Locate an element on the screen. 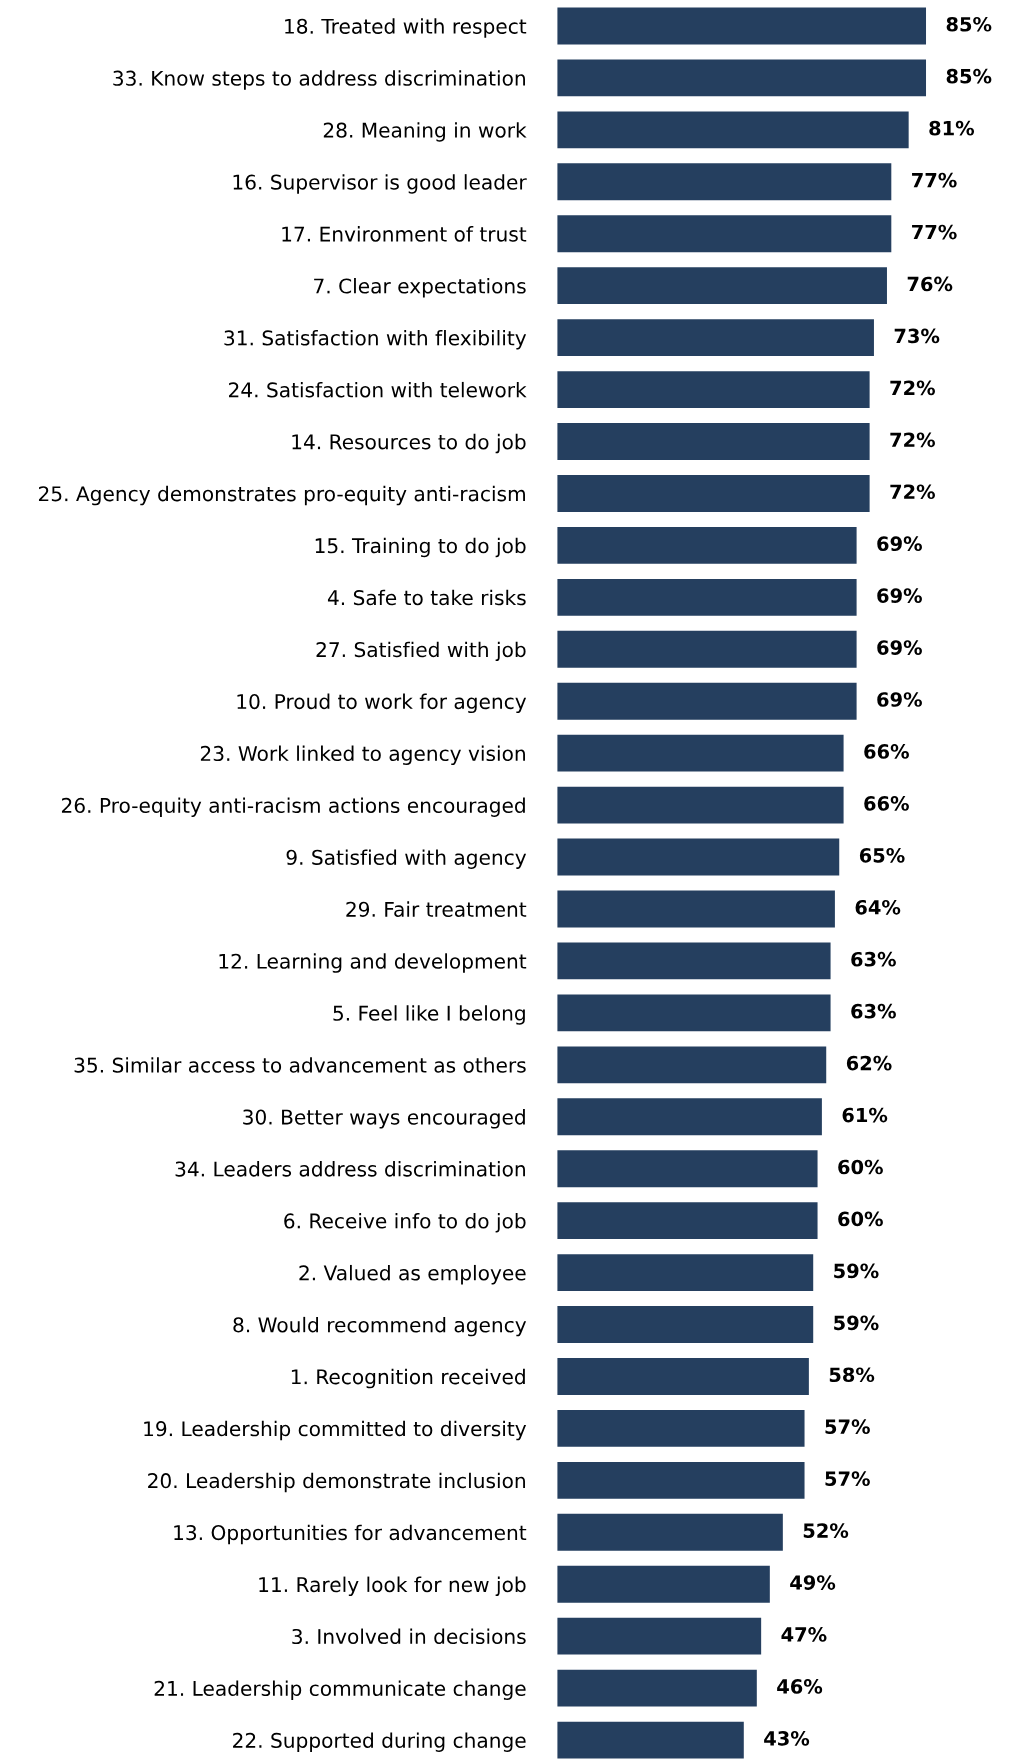  y-tick-label: 27. Satisfied with job is located at coordinates (421, 651).